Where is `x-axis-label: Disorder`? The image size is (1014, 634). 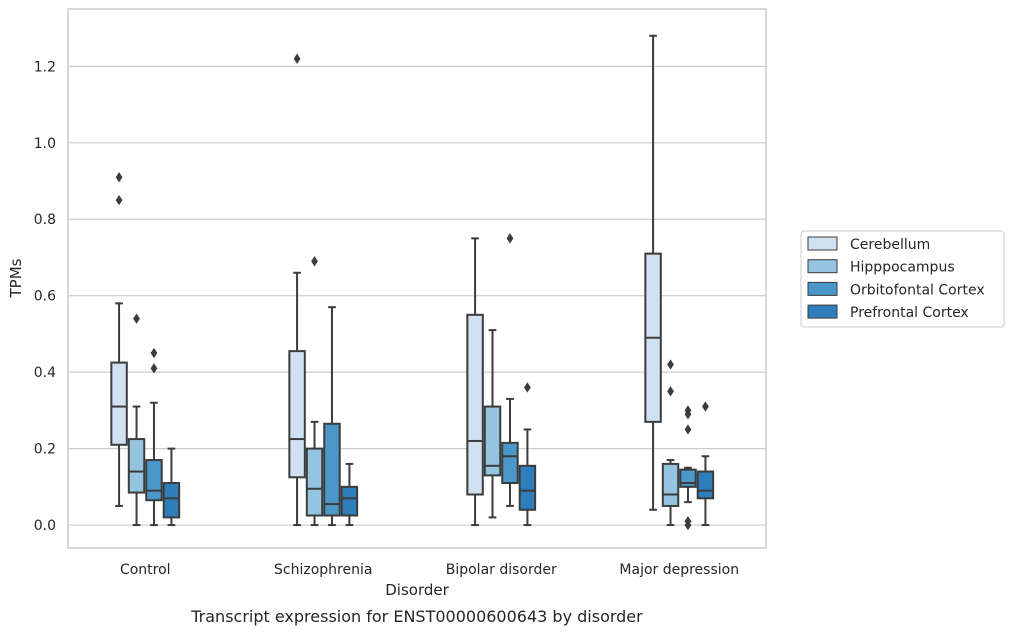 x-axis-label: Disorder is located at coordinates (417, 590).